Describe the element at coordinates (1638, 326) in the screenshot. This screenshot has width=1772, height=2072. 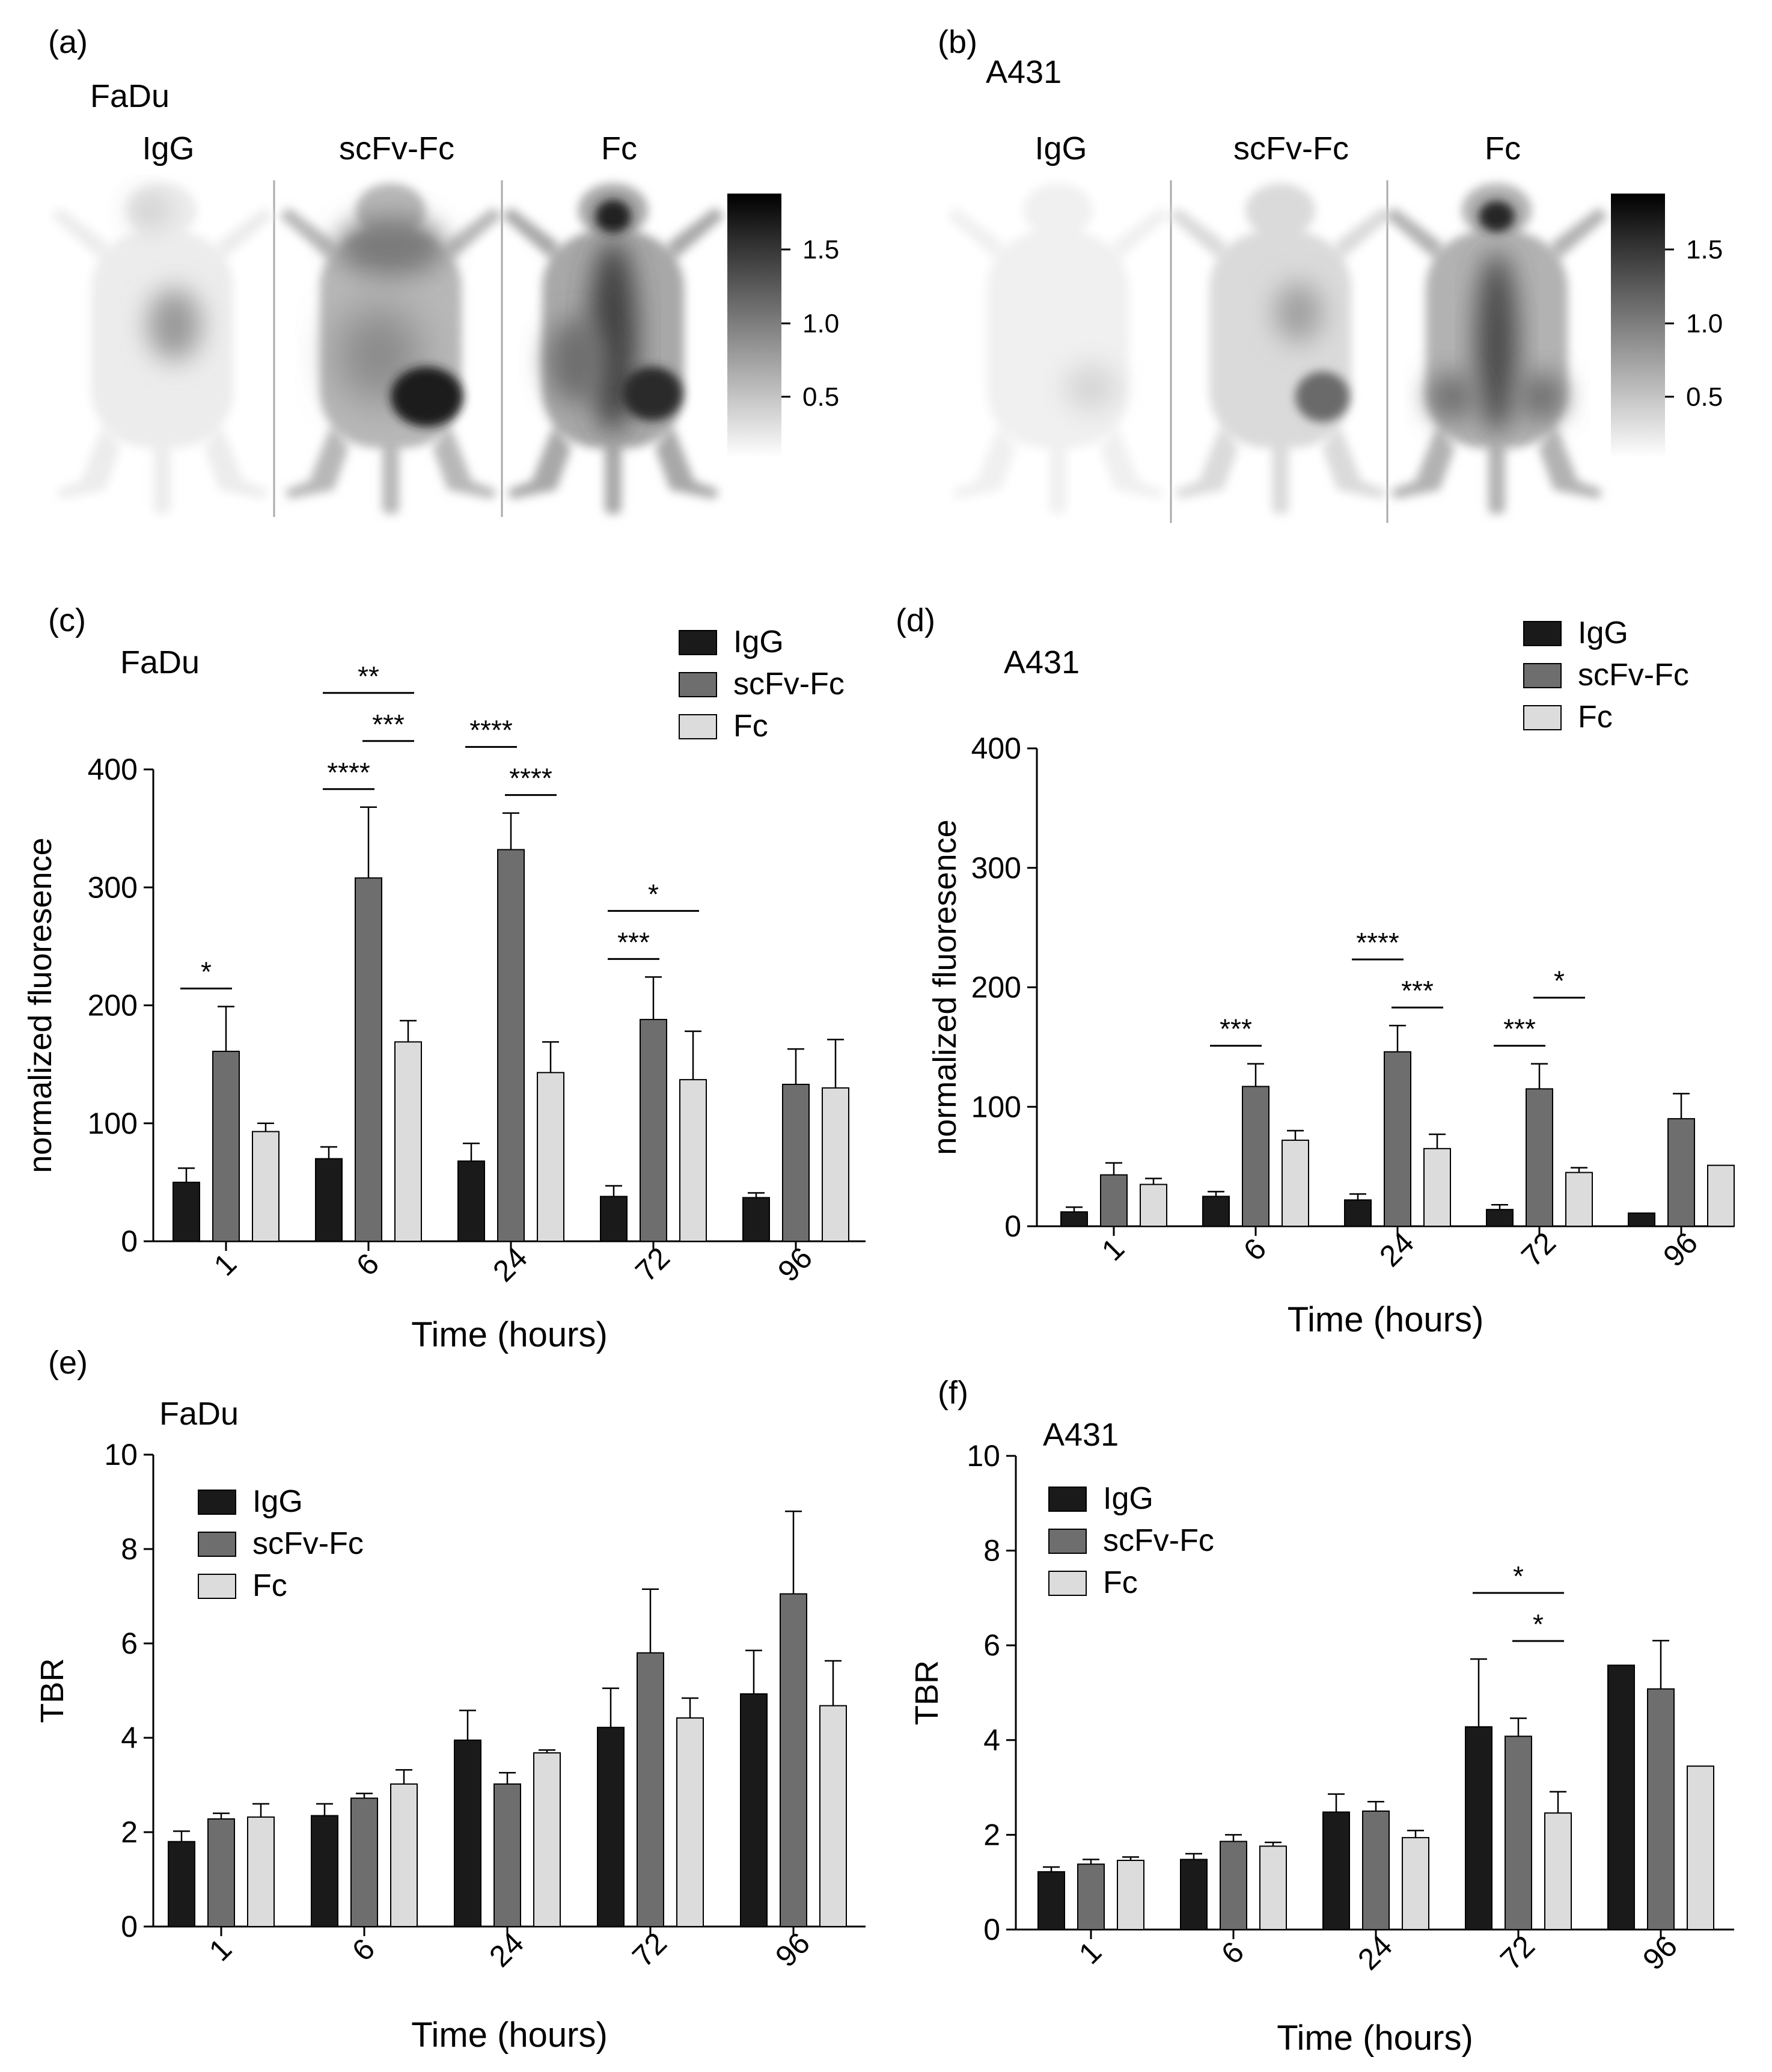
I see `colorbar` at that location.